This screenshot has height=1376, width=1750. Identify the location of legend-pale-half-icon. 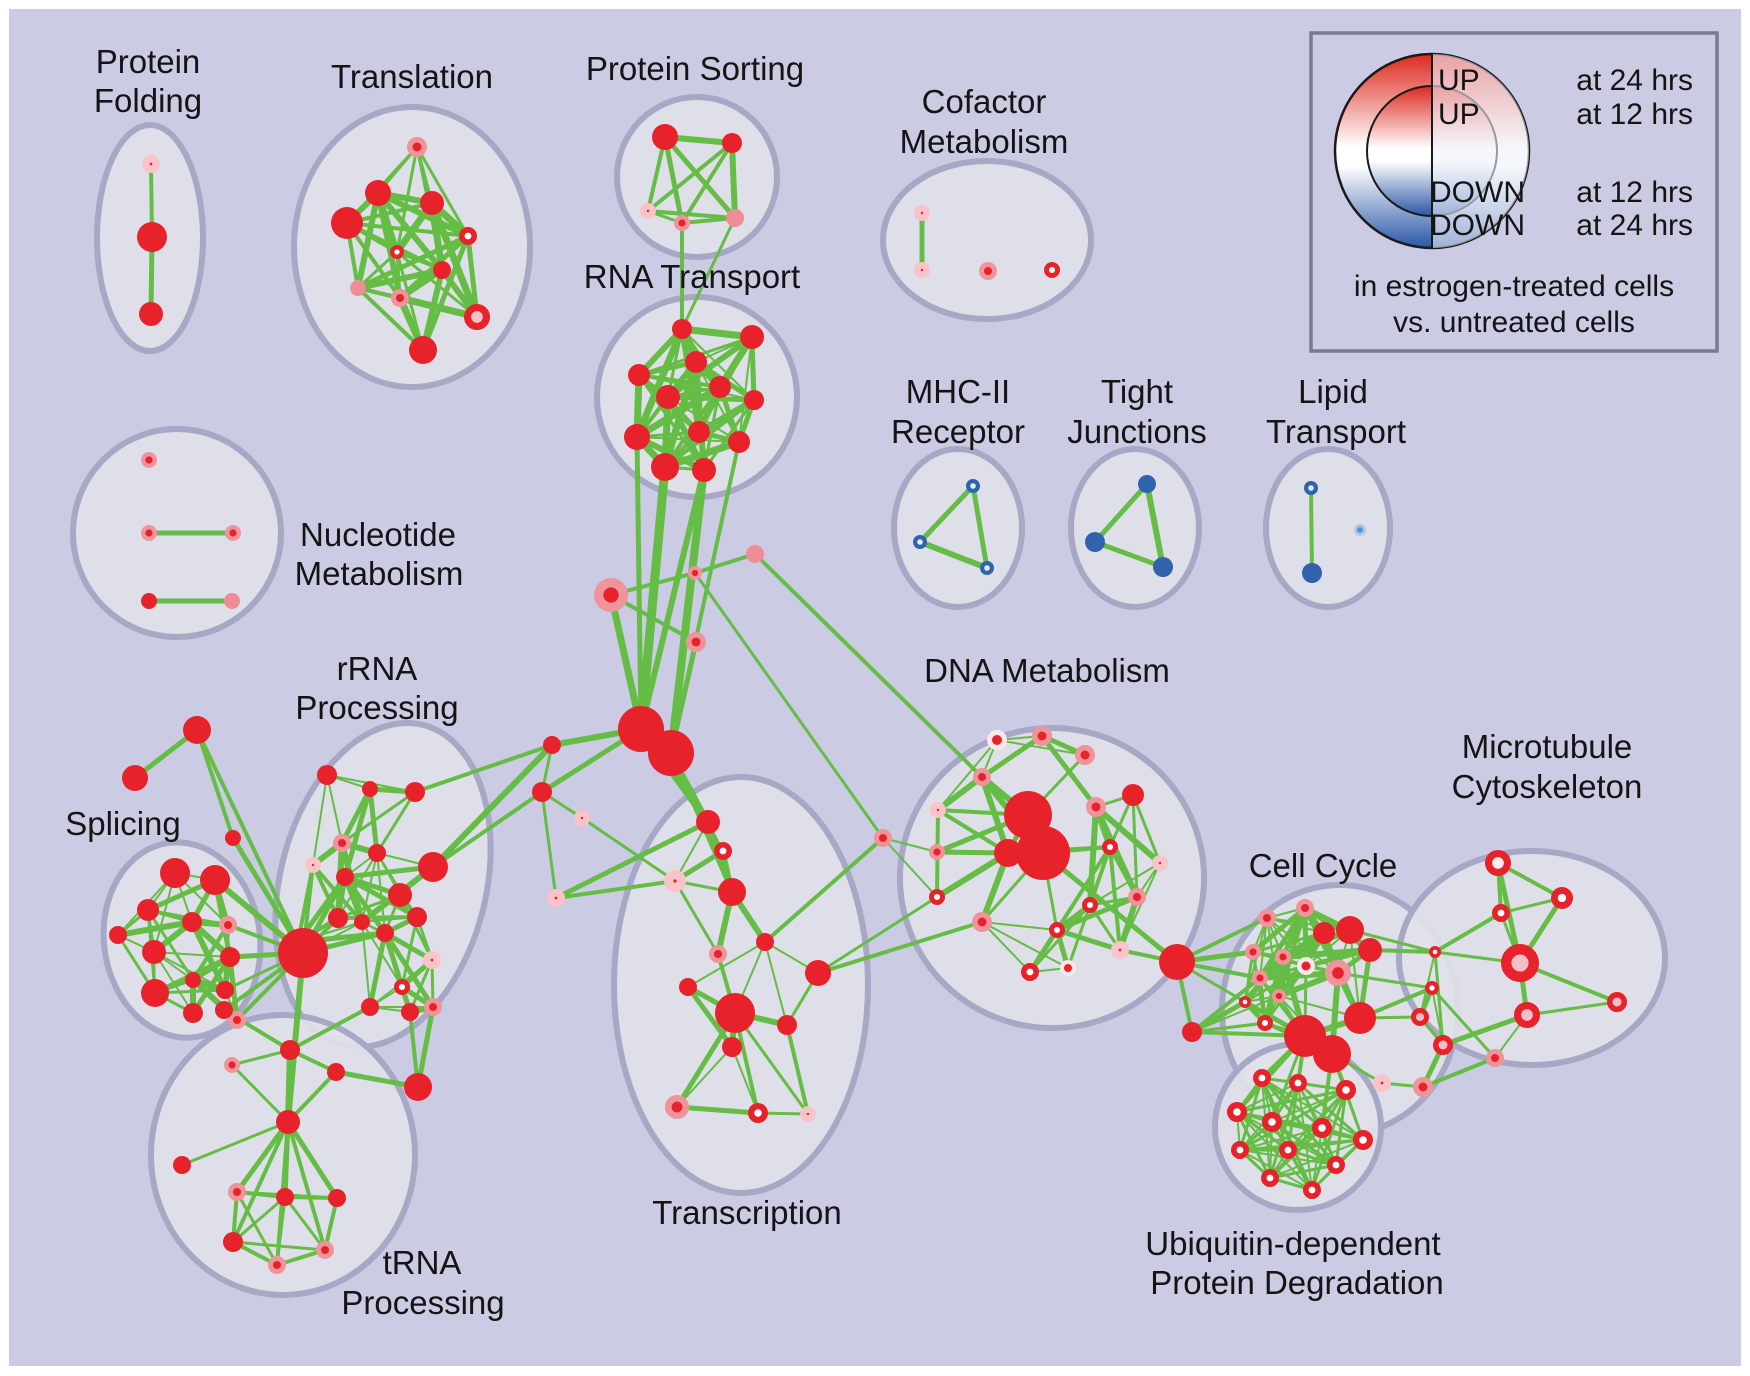
(1480, 151).